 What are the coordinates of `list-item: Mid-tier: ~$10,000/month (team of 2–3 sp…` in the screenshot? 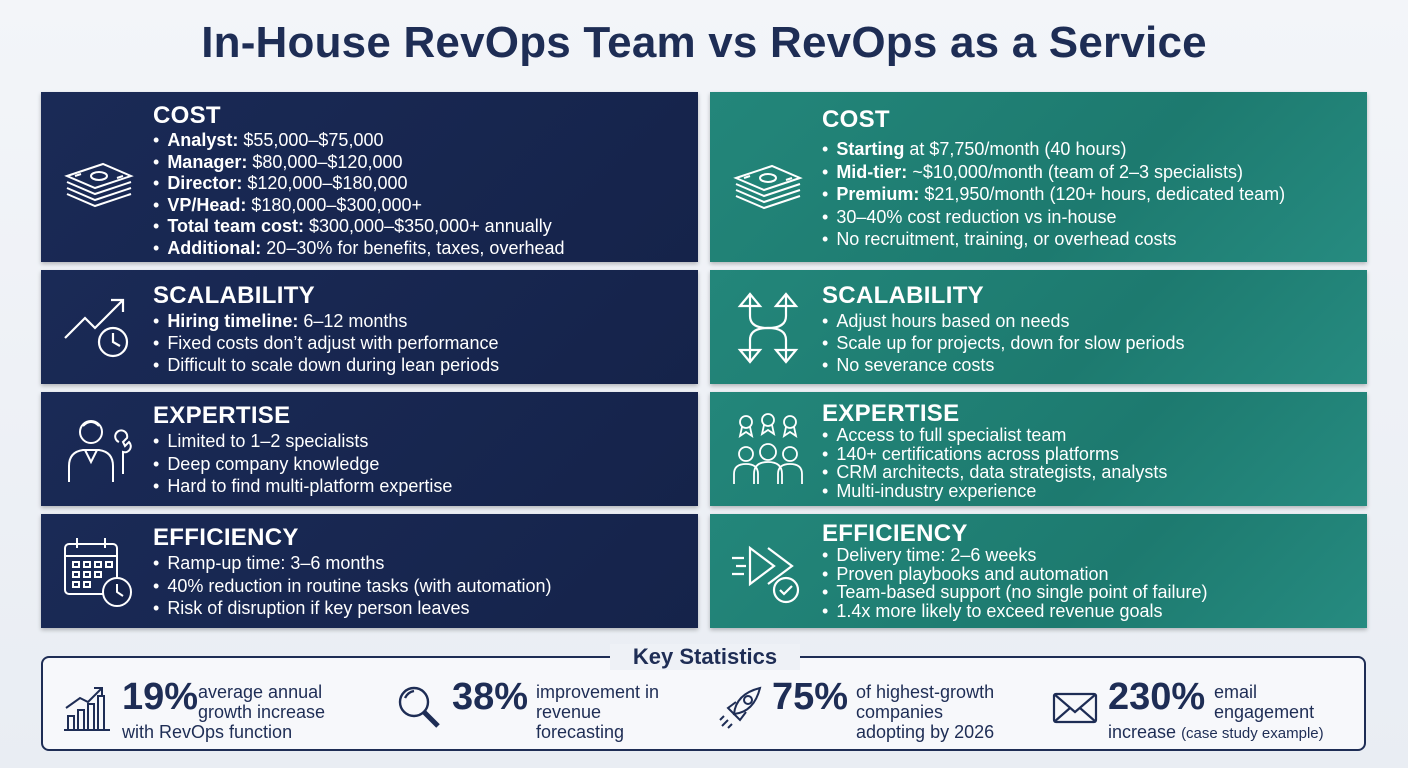 It's located at (1053, 172).